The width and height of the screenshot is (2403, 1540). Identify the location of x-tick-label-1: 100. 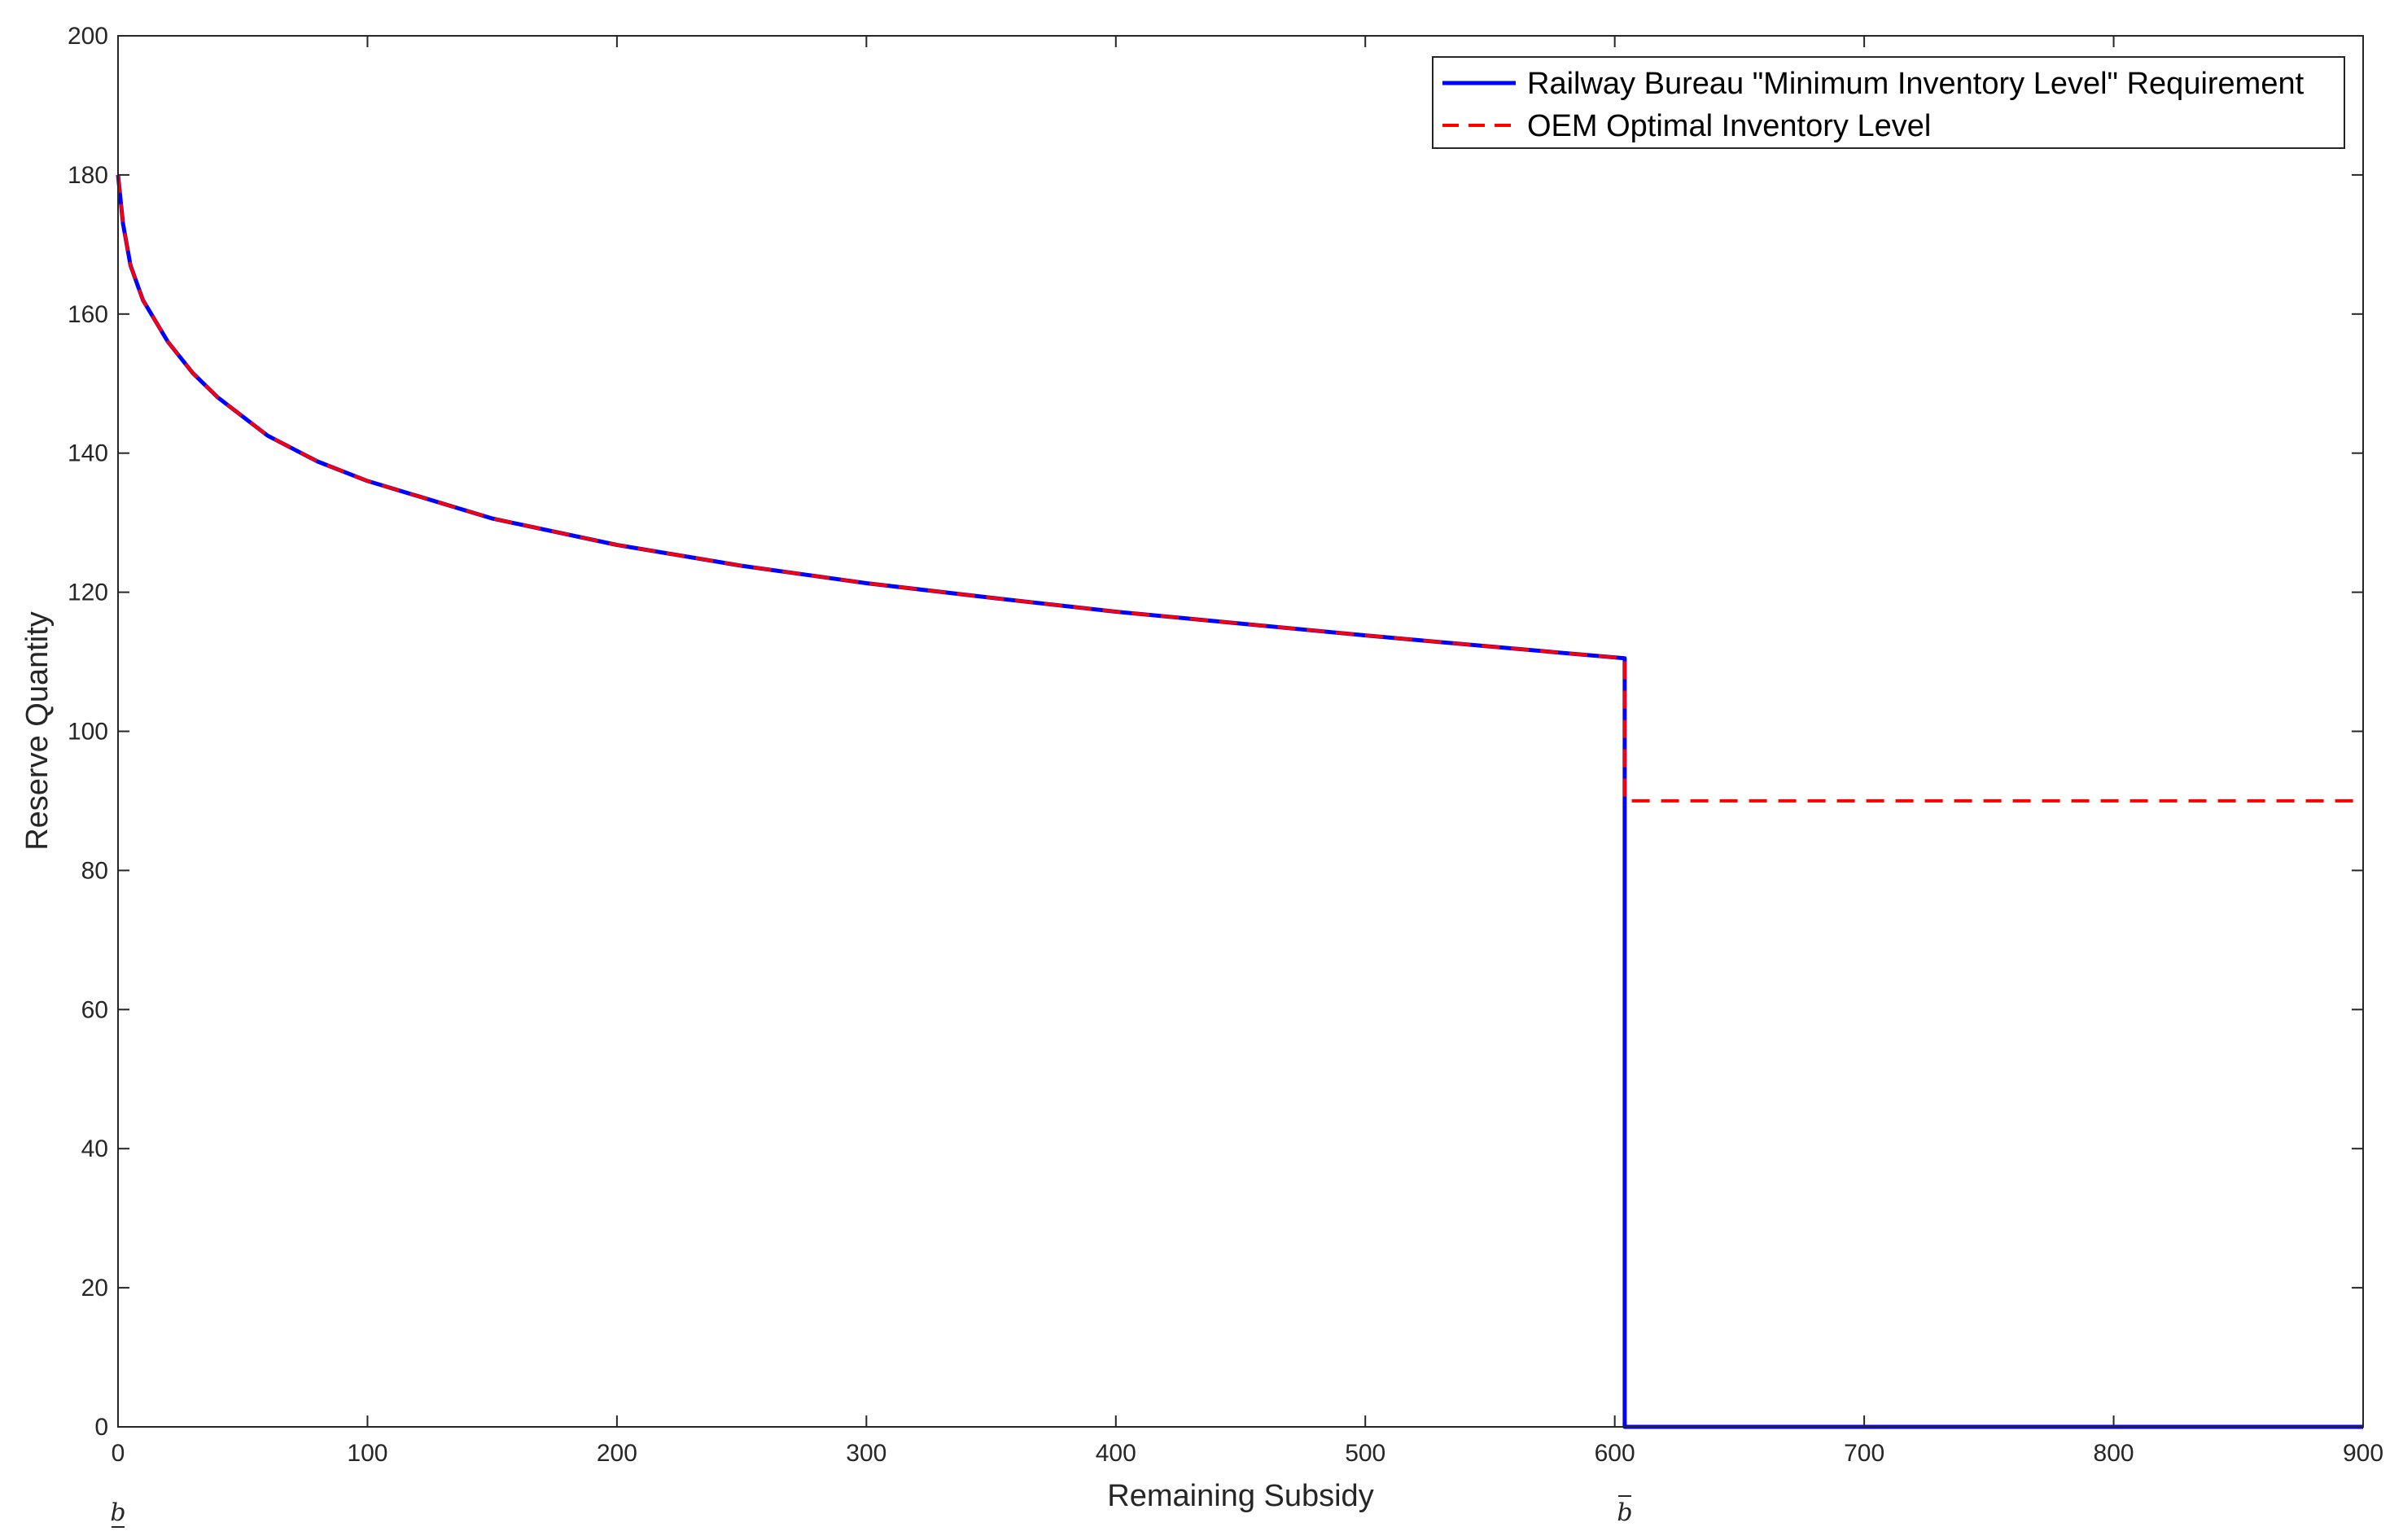
(367, 1453).